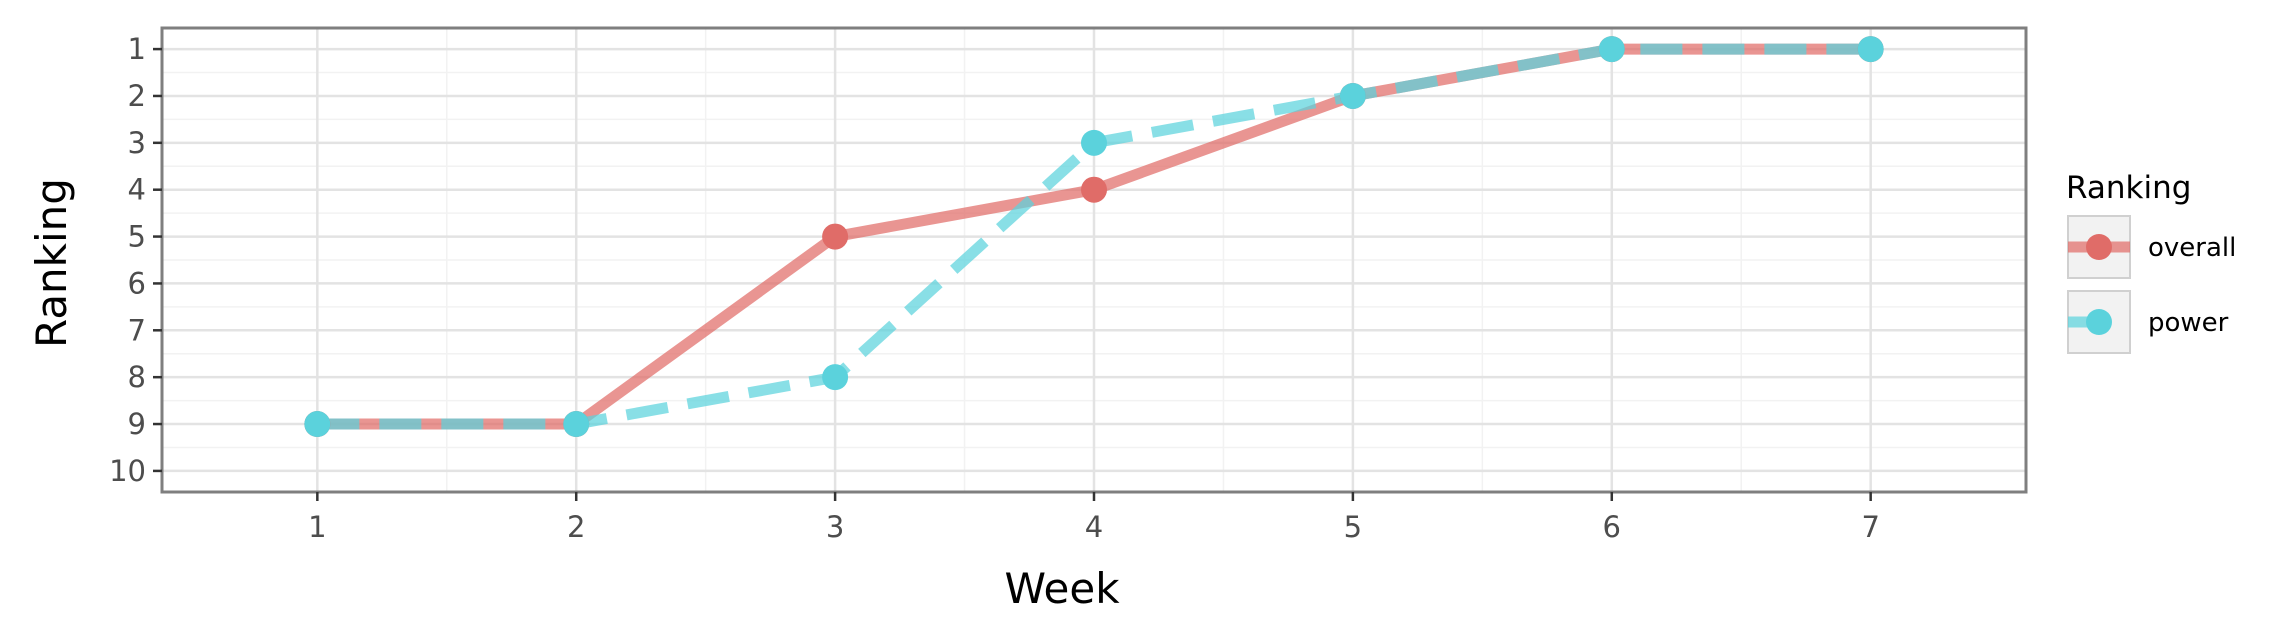  I want to click on y-tick-label: 9, so click(137, 424).